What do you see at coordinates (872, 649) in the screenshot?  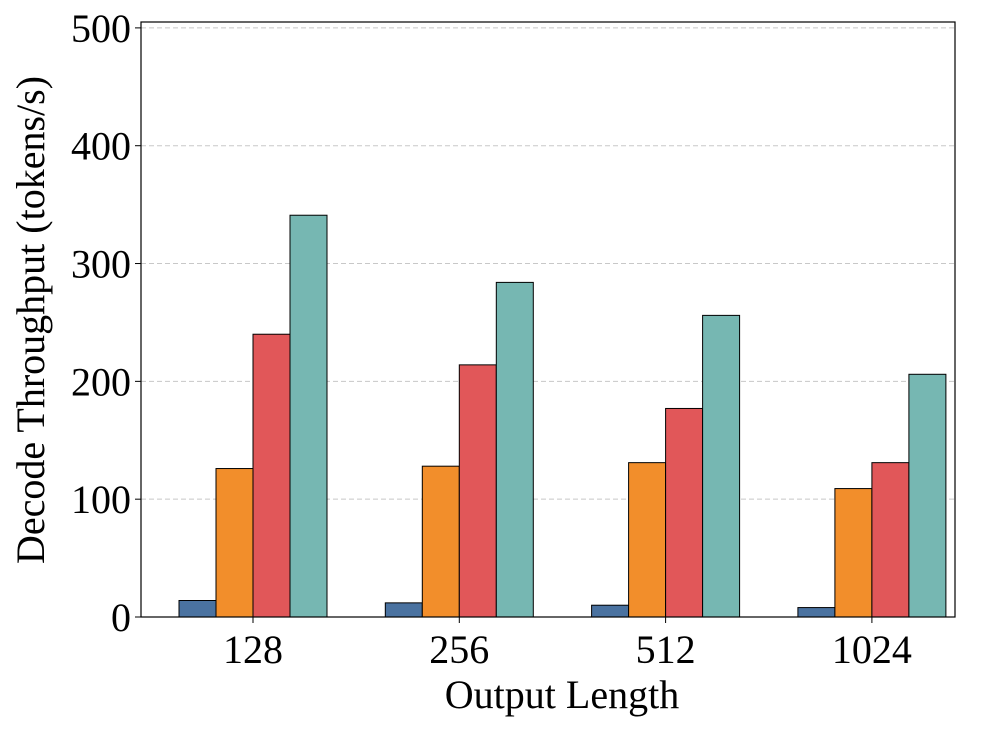 I see `x-tick-label: 1024` at bounding box center [872, 649].